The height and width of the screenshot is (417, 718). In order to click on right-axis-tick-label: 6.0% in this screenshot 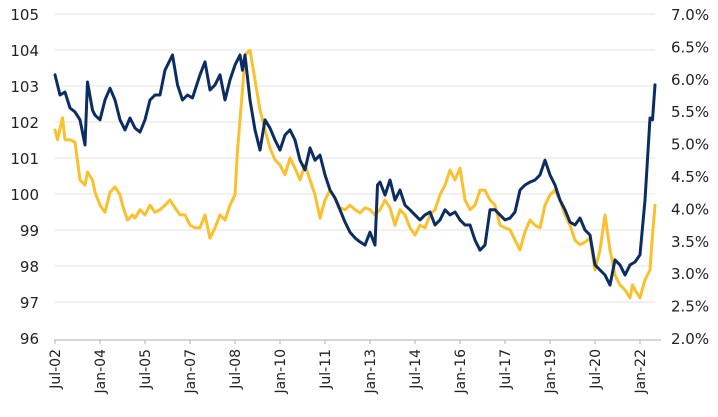, I will do `click(690, 80)`.